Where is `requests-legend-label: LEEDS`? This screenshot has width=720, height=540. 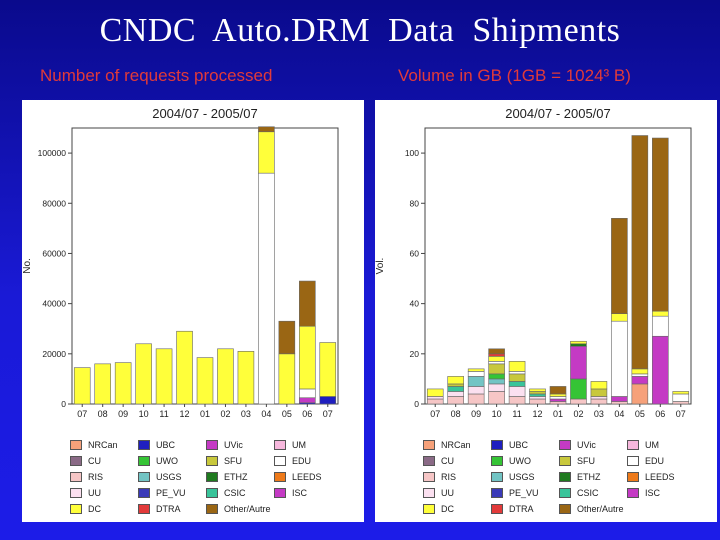 requests-legend-label: LEEDS is located at coordinates (307, 477).